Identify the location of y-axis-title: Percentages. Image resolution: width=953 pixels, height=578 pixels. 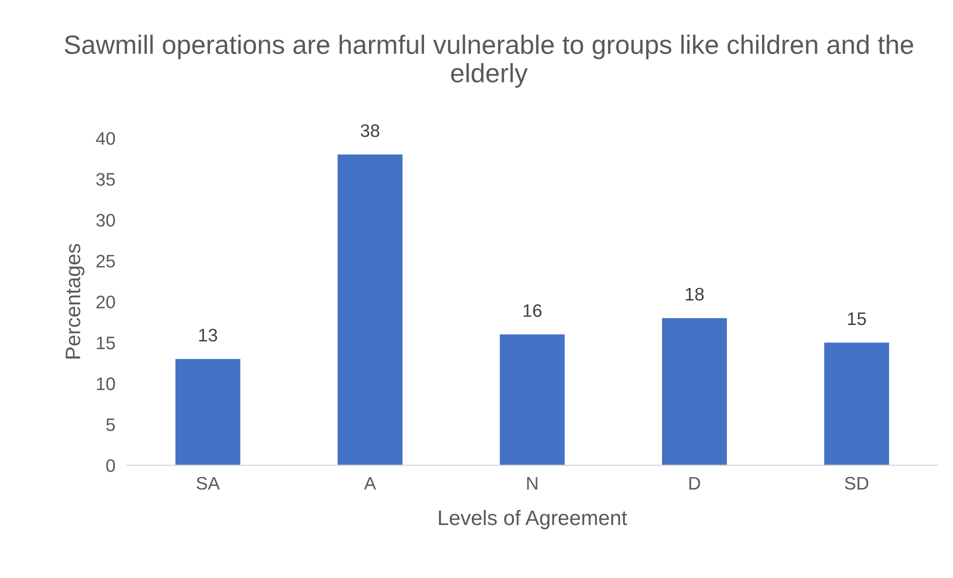
(75, 301).